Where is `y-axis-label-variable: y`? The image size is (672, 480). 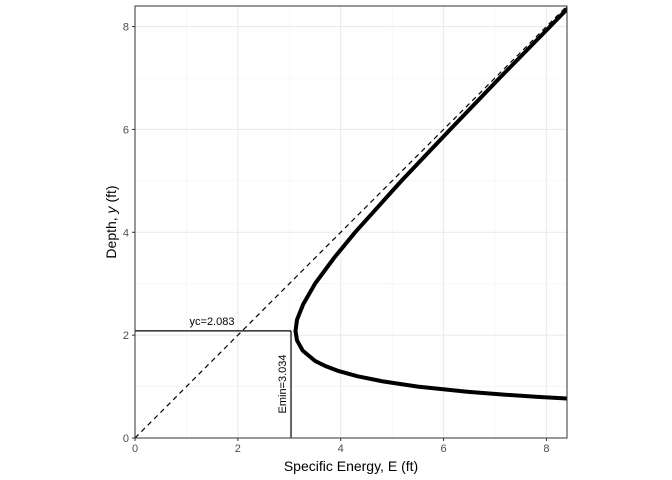 y-axis-label-variable: y is located at coordinates (111, 209).